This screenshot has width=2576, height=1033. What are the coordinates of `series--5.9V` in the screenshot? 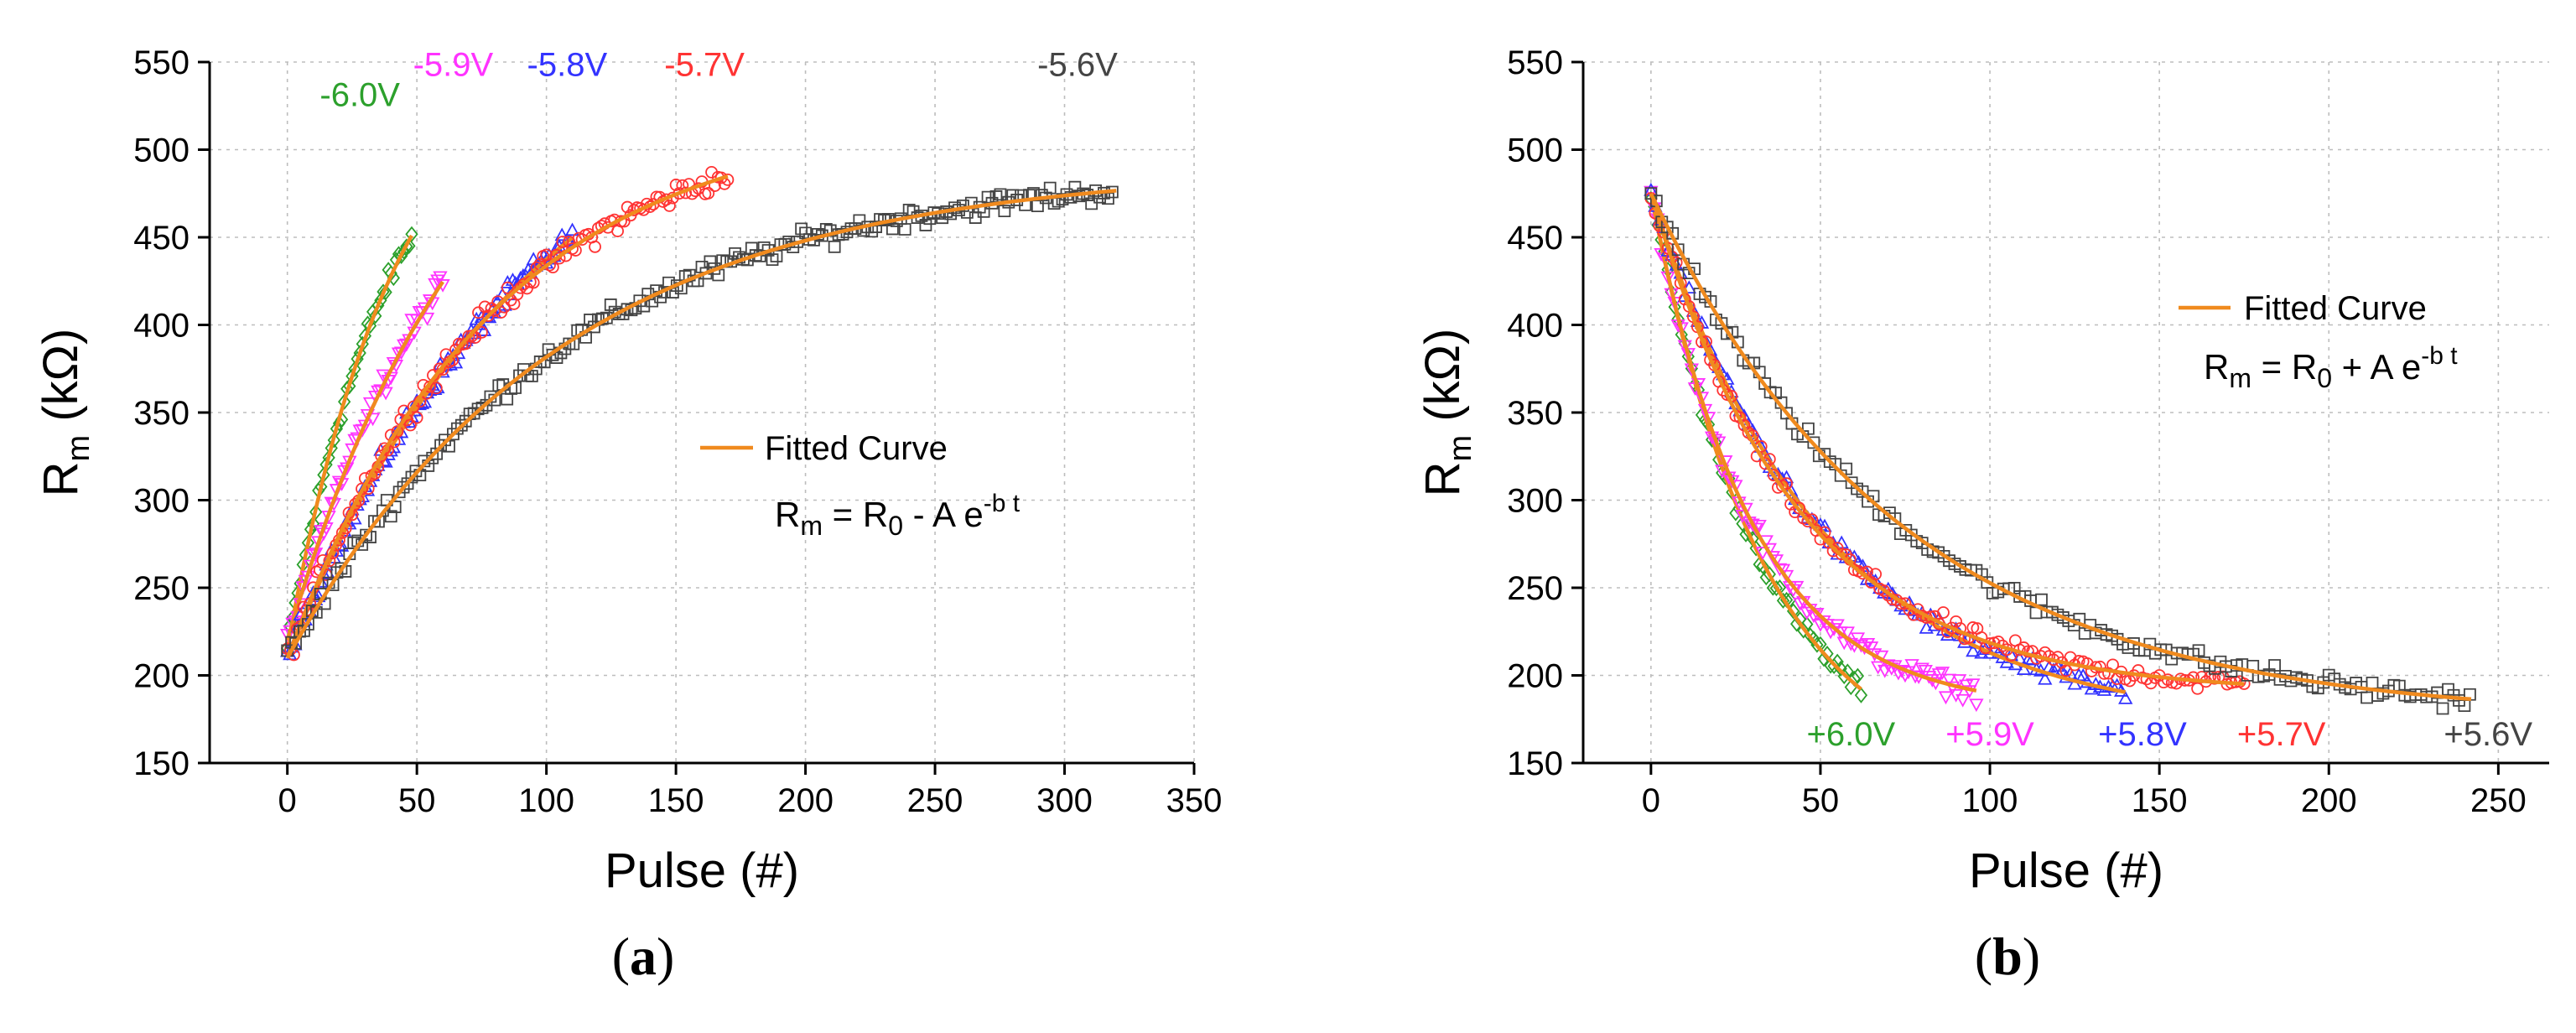 It's located at (365, 456).